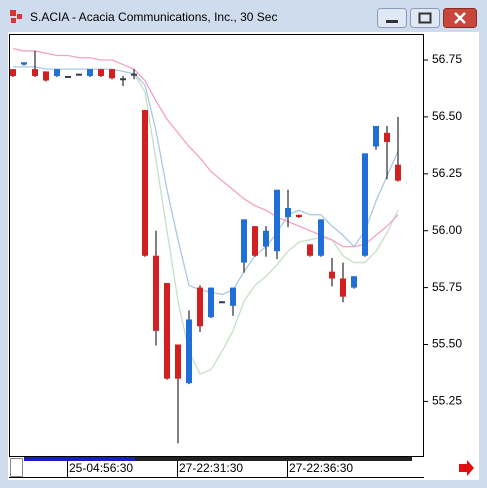  I want to click on maximize-button, so click(425, 18).